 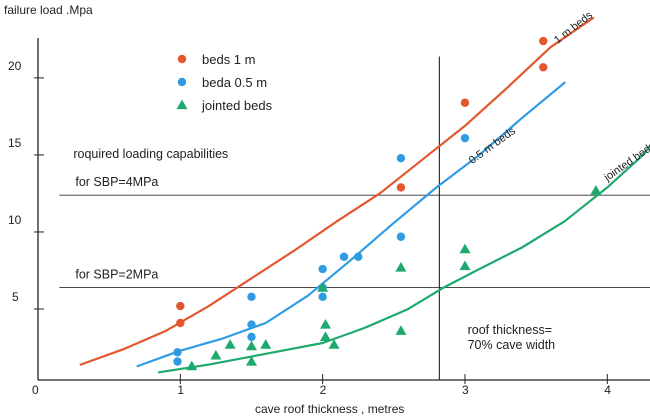 What do you see at coordinates (234, 82) in the screenshot?
I see `legend-label: beda 0.5 m` at bounding box center [234, 82].